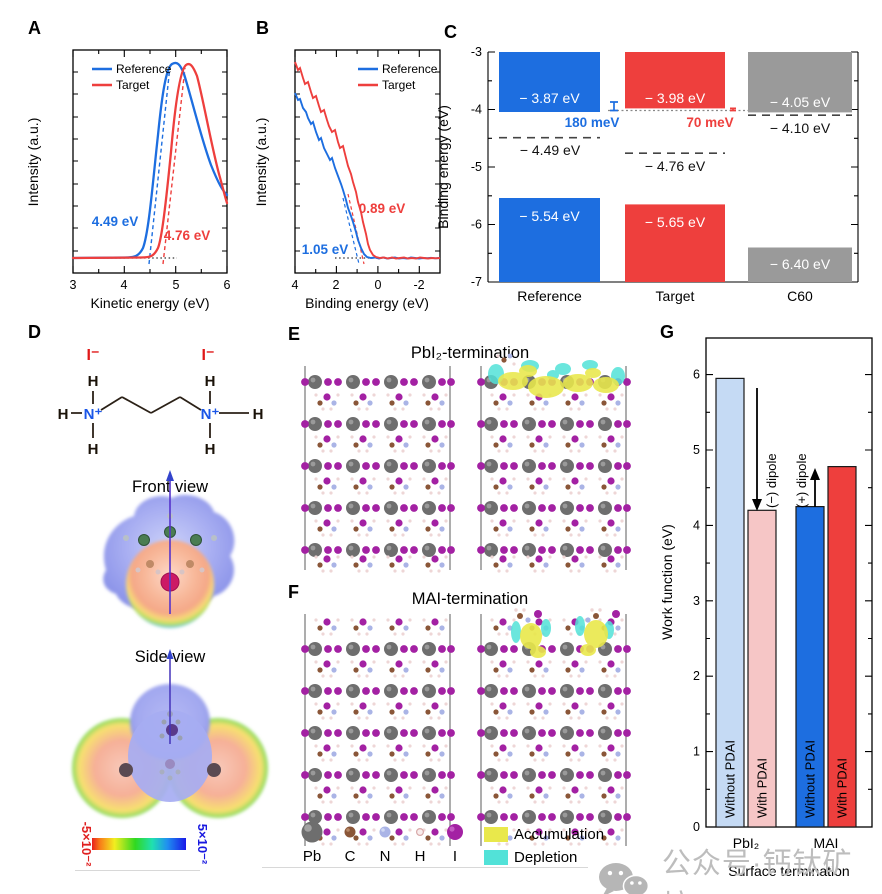 This screenshot has height=894, width=882. I want to click on y-axis-title: Binding energy (eV), so click(443, 167).